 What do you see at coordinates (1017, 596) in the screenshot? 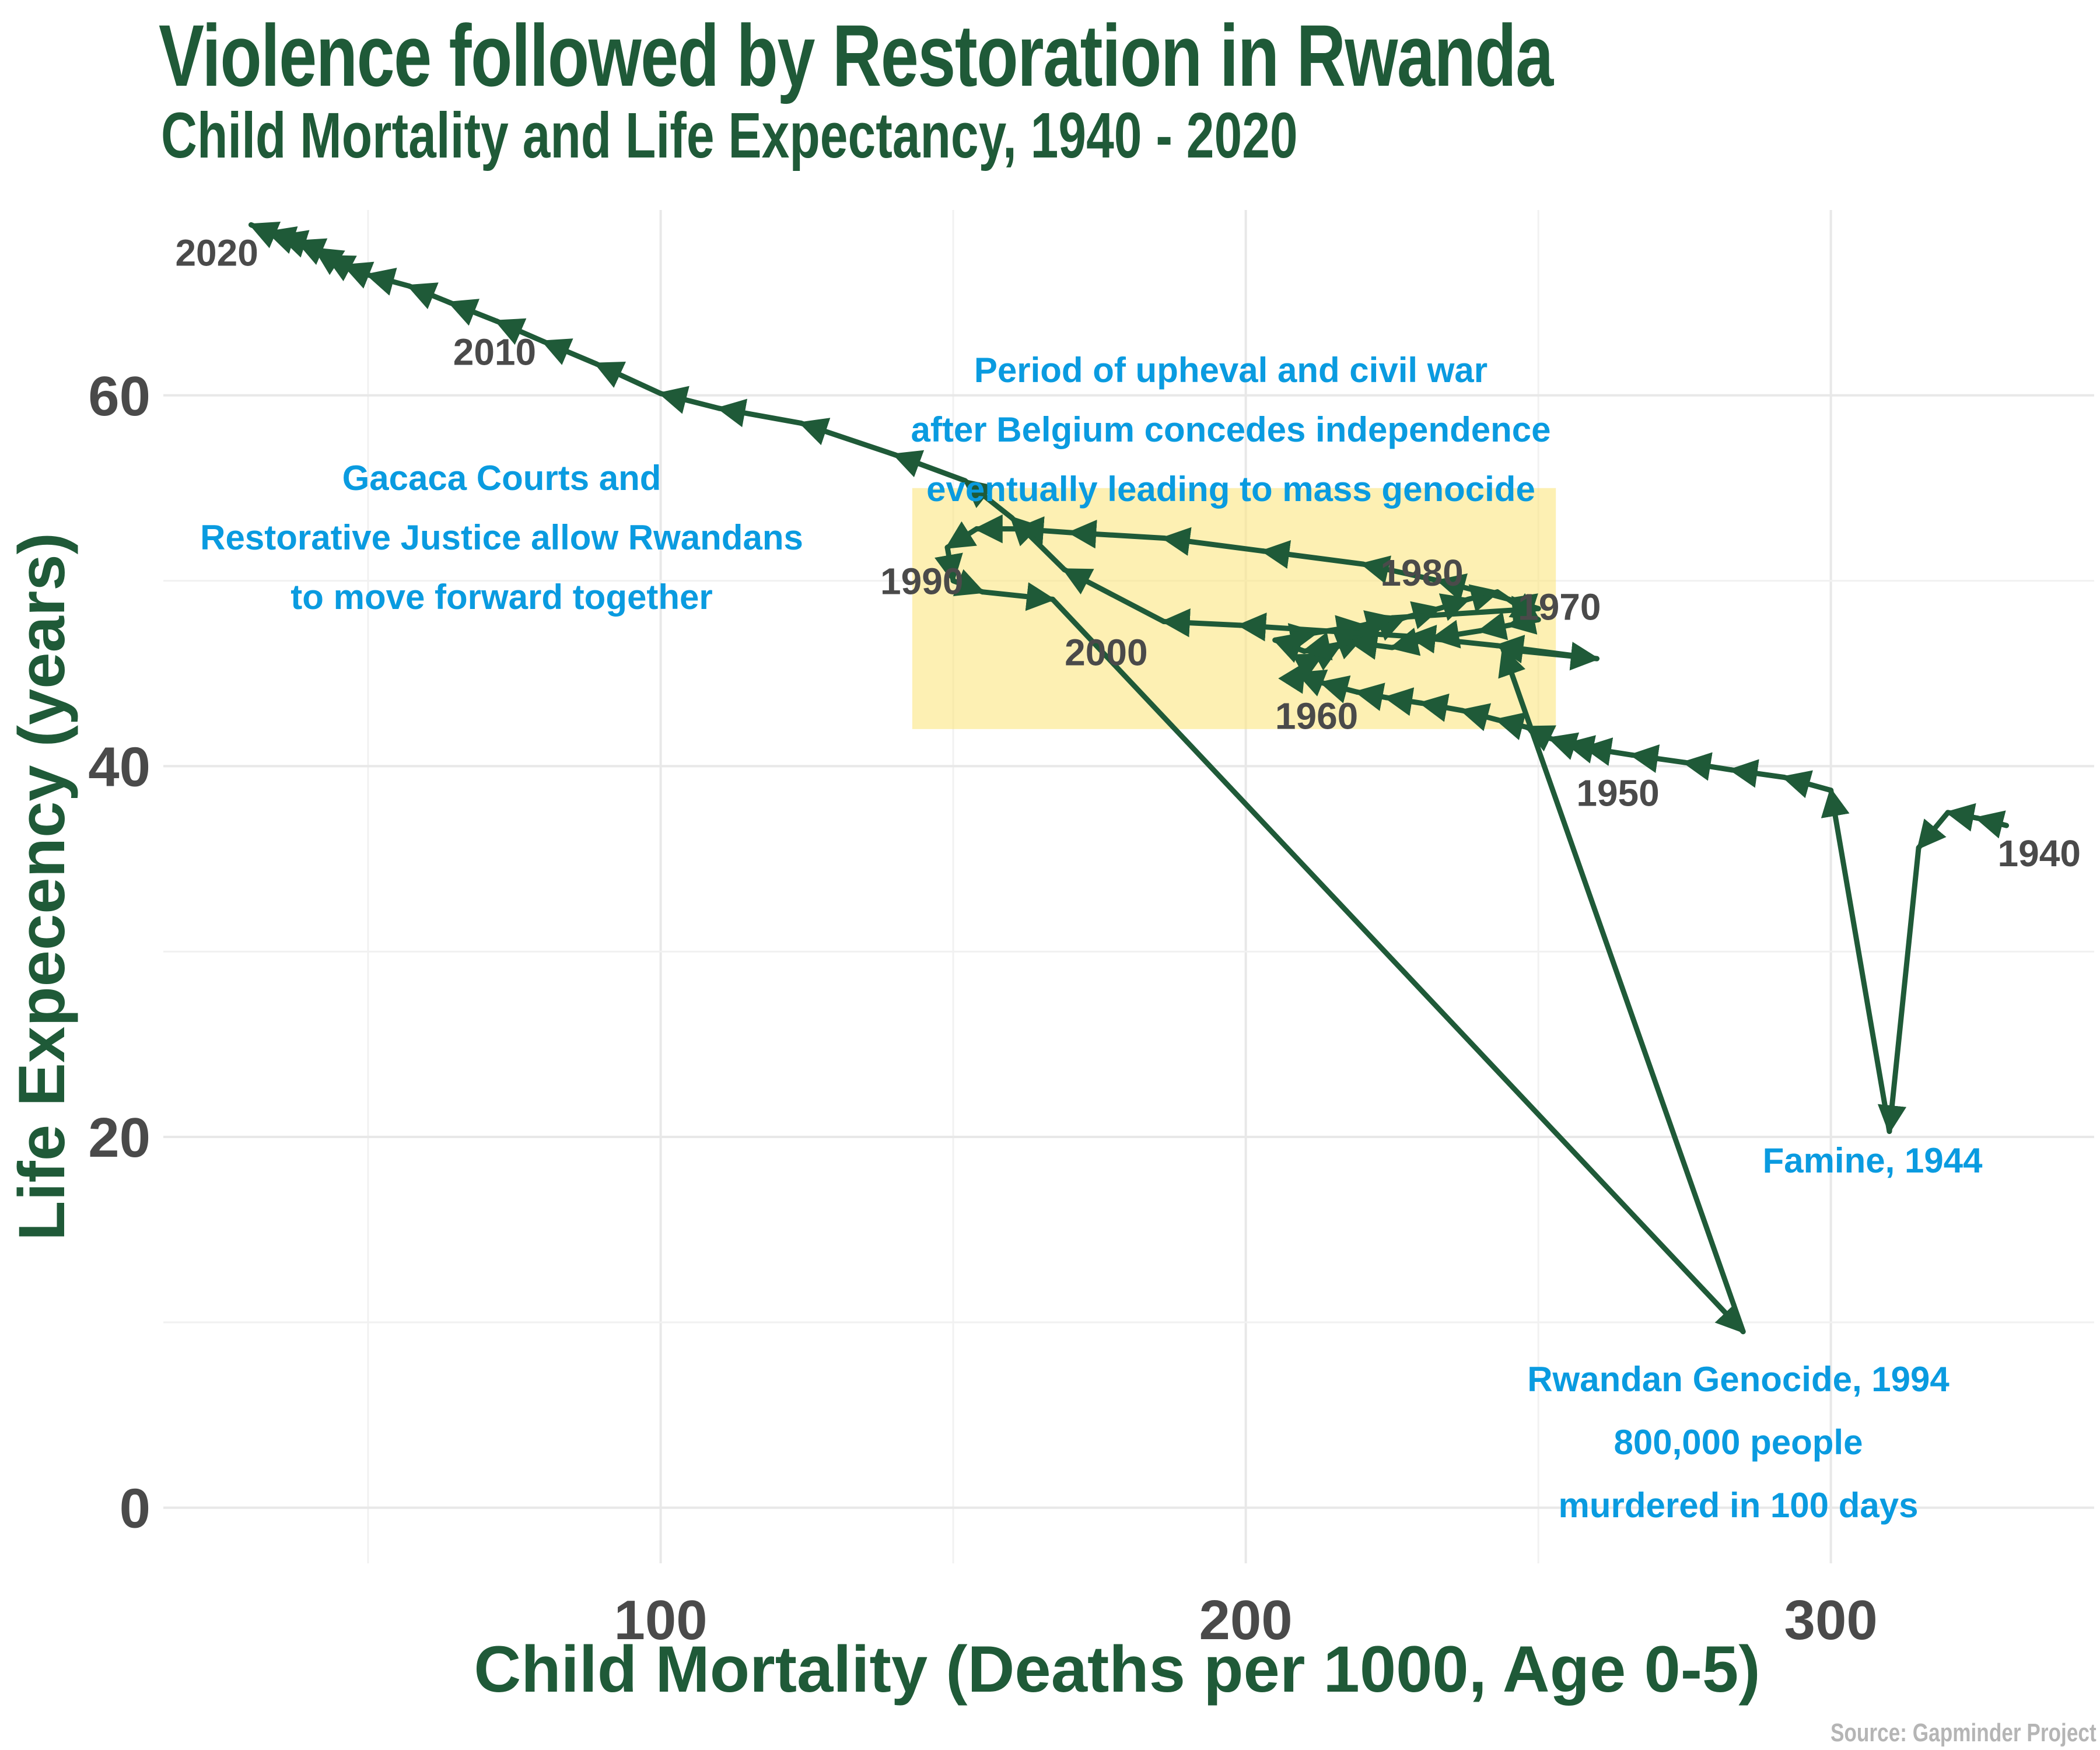
I see `segment-1992-1993` at bounding box center [1017, 596].